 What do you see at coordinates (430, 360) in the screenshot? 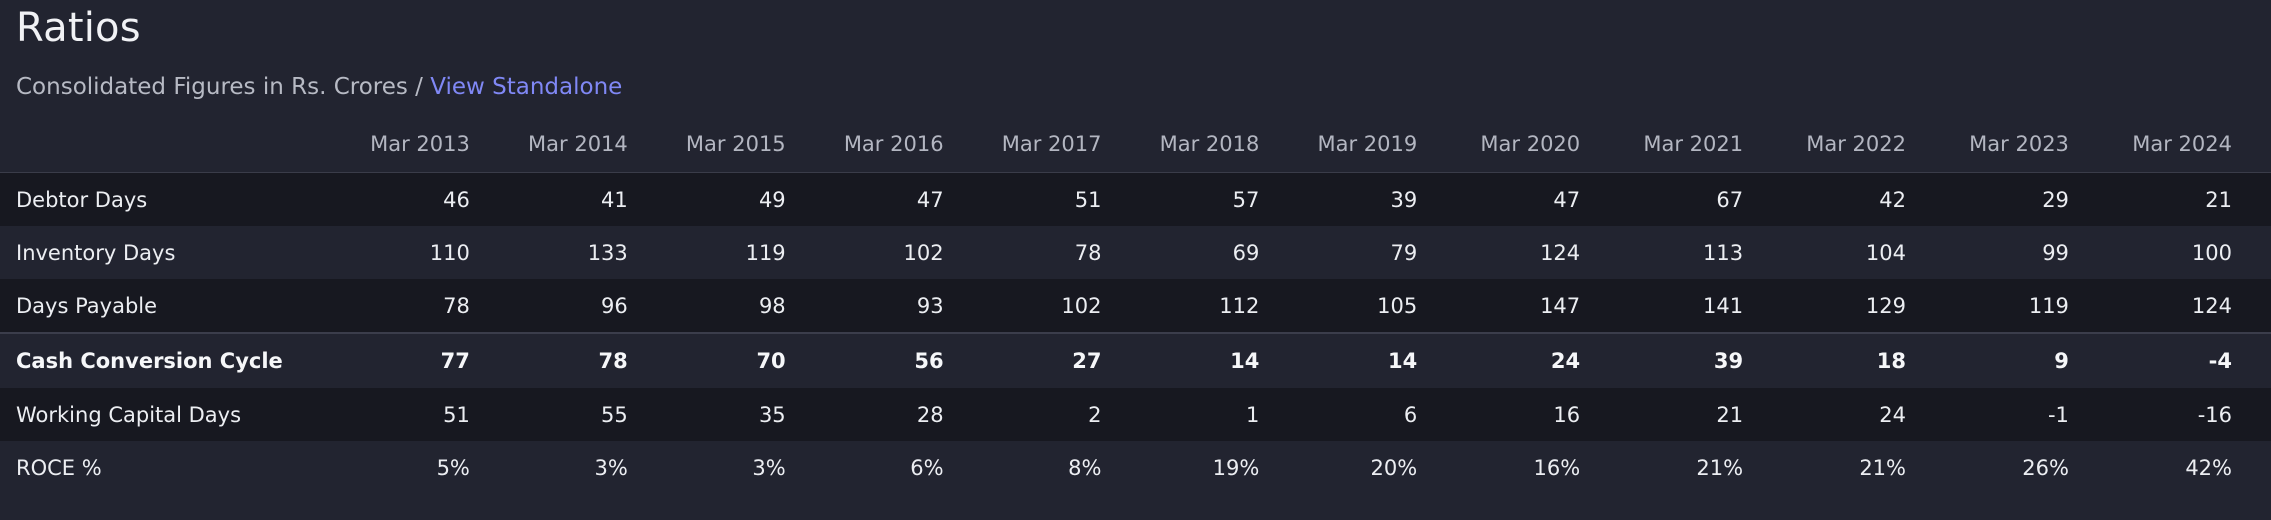
I see `table-cell: 77` at bounding box center [430, 360].